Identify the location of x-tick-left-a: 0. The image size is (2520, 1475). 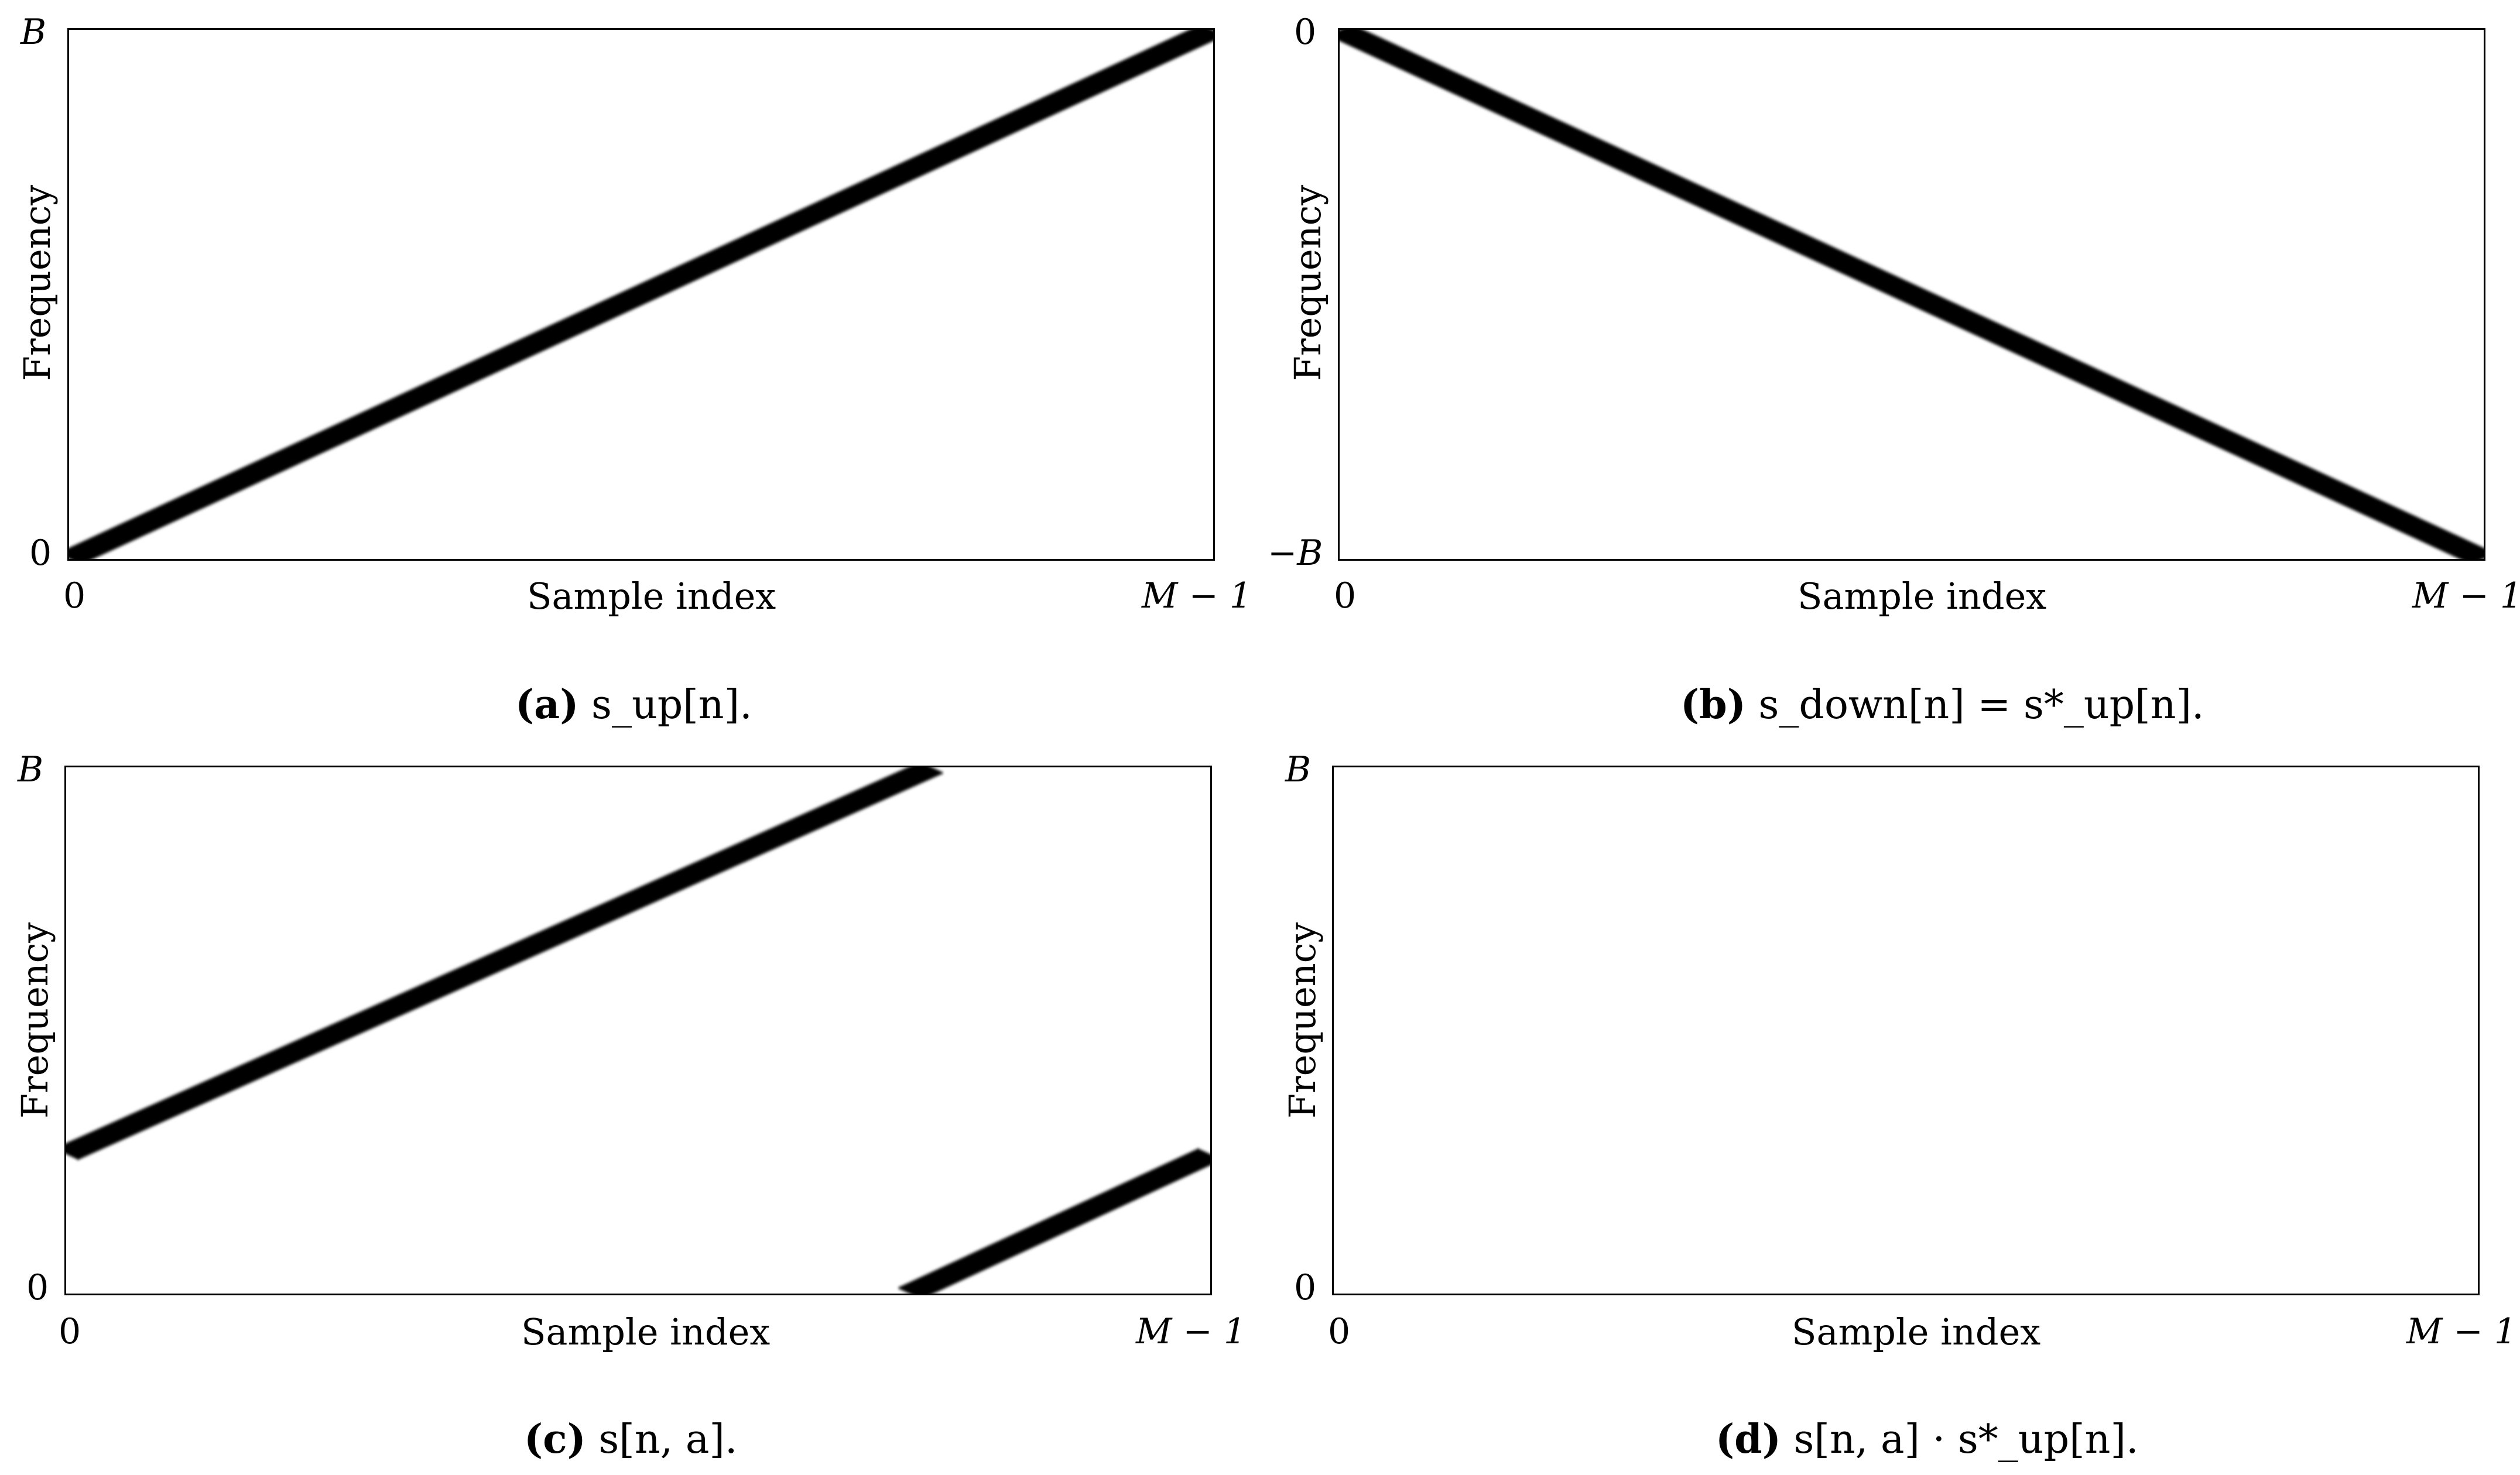
(74, 595).